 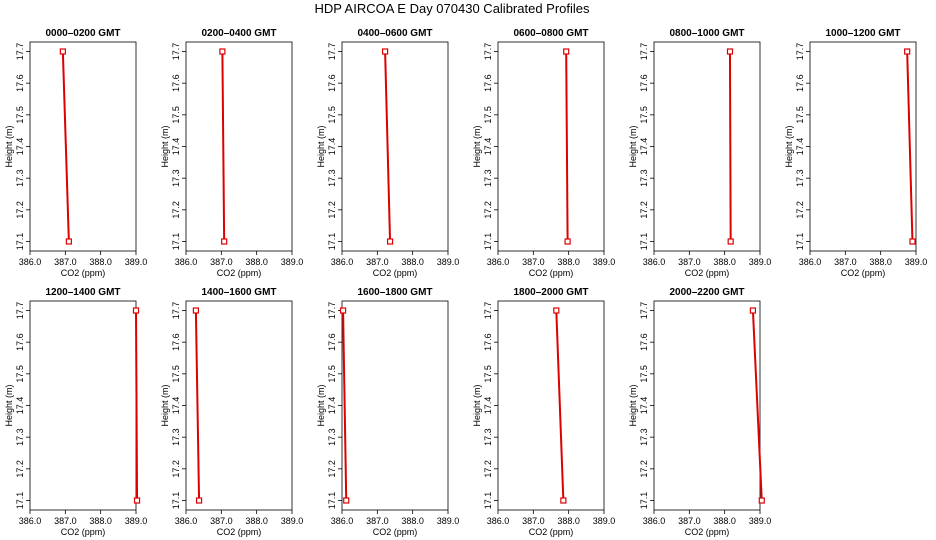 I want to click on panel-title: 1800–2000 GMT, so click(x=550, y=292).